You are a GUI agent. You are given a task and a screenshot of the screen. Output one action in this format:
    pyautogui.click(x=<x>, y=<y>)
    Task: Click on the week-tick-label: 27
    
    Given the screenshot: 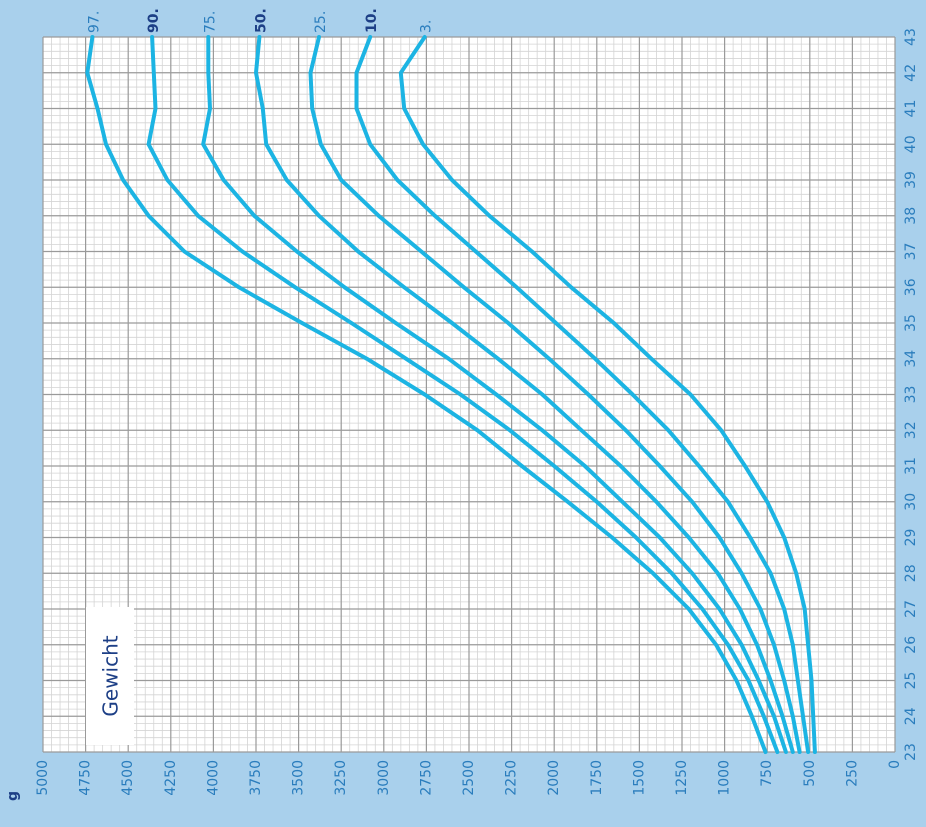 What is the action you would take?
    pyautogui.click(x=911, y=609)
    